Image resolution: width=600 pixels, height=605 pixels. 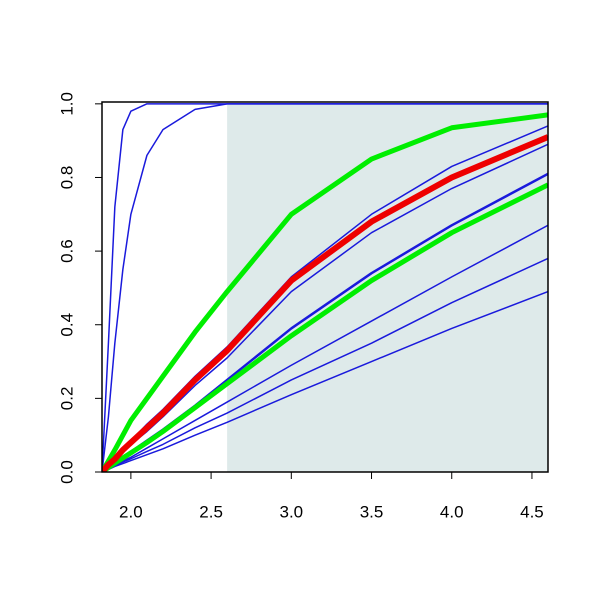 What do you see at coordinates (66, 178) in the screenshot?
I see `y-tick-label: 0.8` at bounding box center [66, 178].